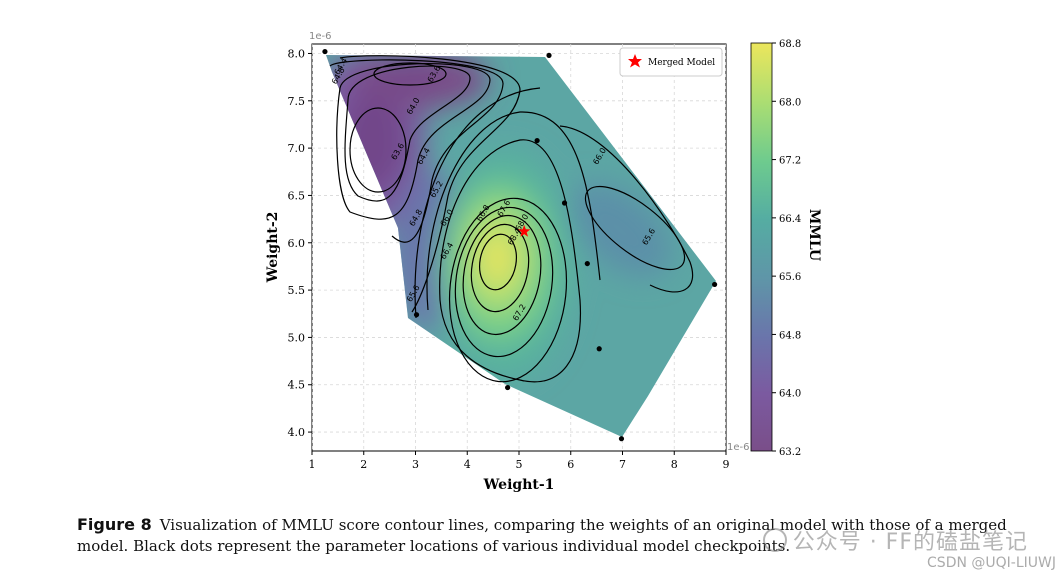  What do you see at coordinates (320, 36) in the screenshot?
I see `y-scale-label: 1e-6` at bounding box center [320, 36].